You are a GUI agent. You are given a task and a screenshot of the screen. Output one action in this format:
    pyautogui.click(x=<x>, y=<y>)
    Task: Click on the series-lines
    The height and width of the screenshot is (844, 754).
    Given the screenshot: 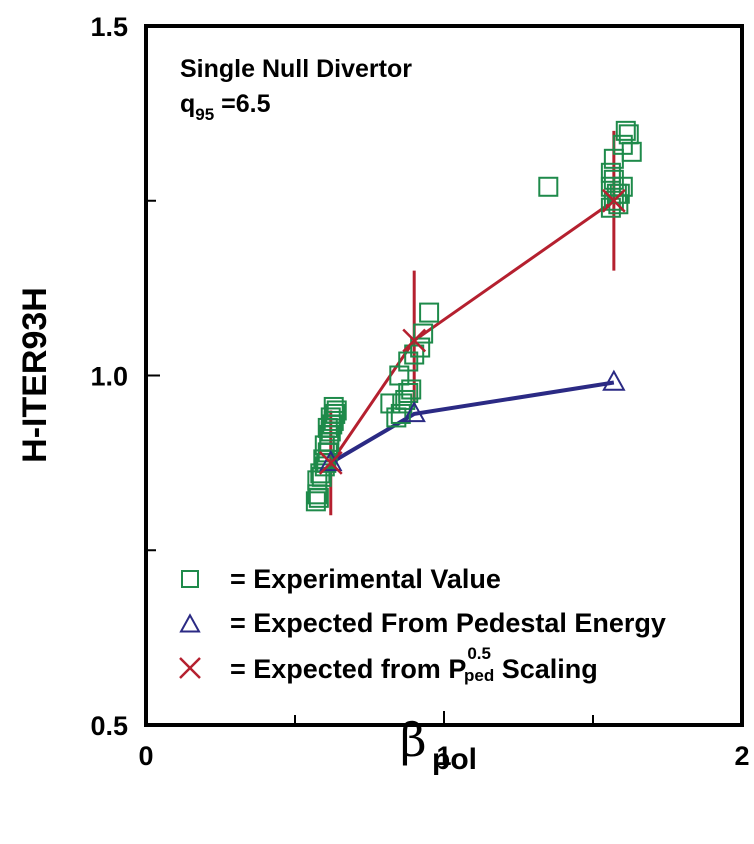 What is the action you would take?
    pyautogui.click(x=472, y=332)
    